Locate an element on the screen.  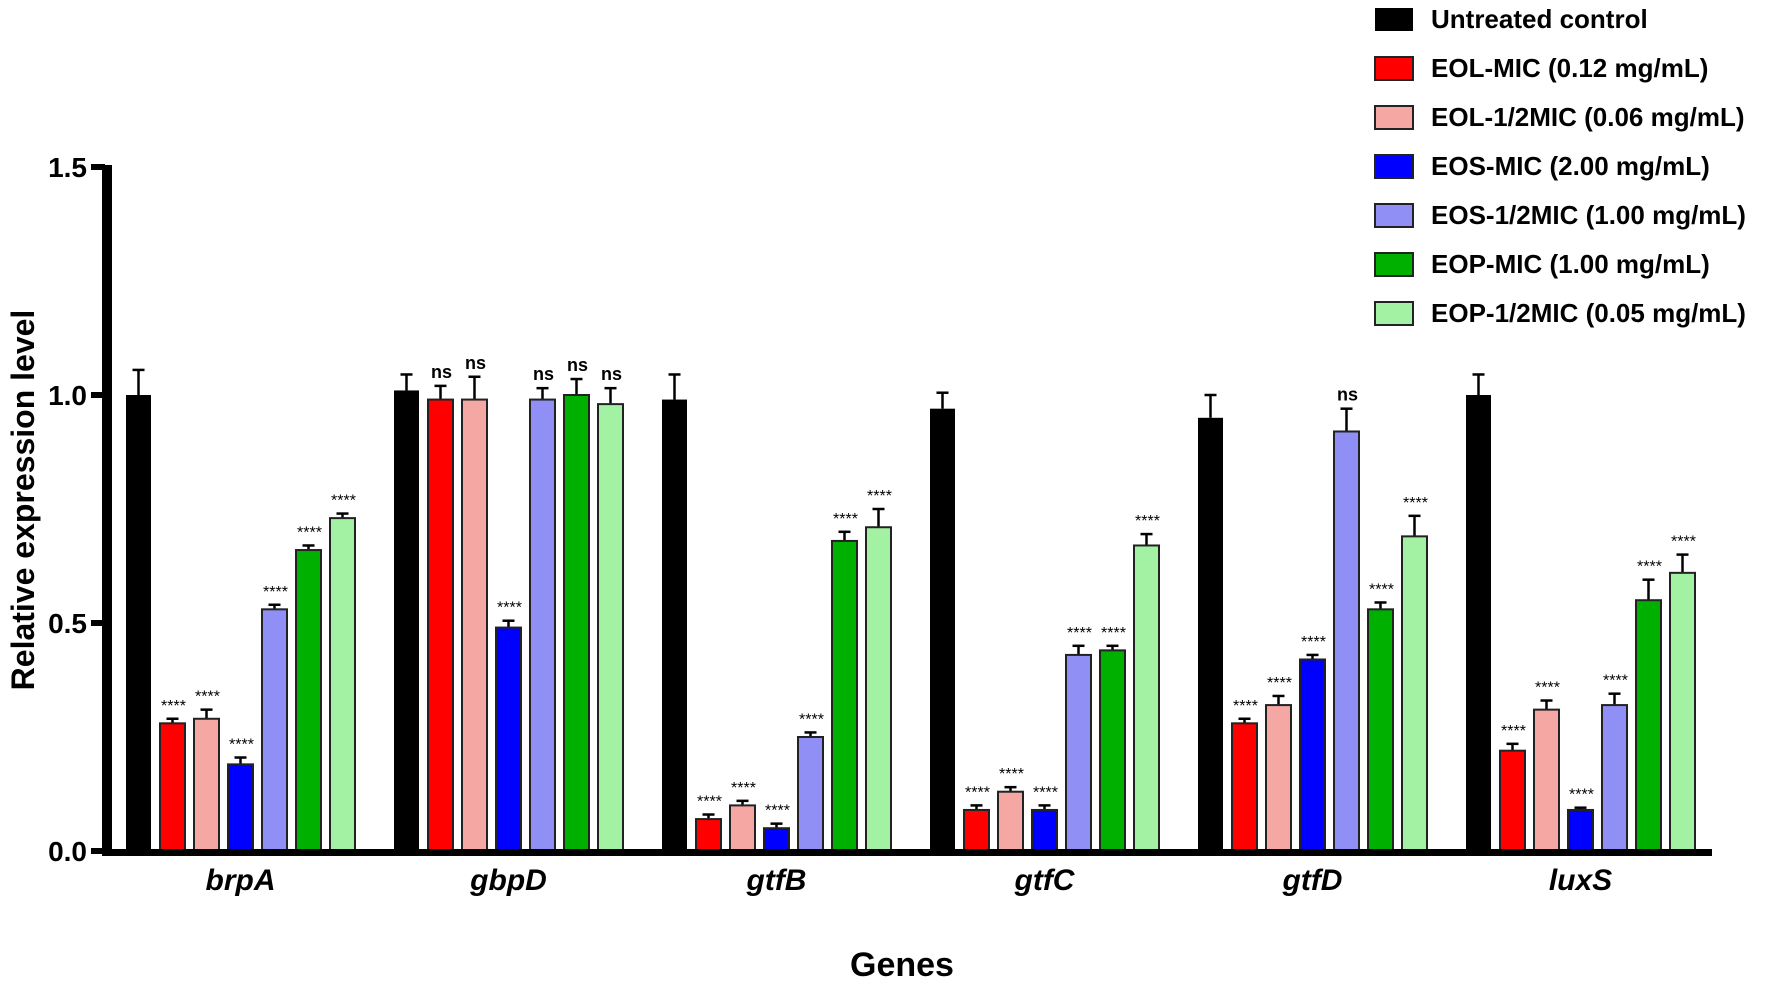
legend-label: EOP-MIC (1.00 mg/mL) is located at coordinates (1570, 264).